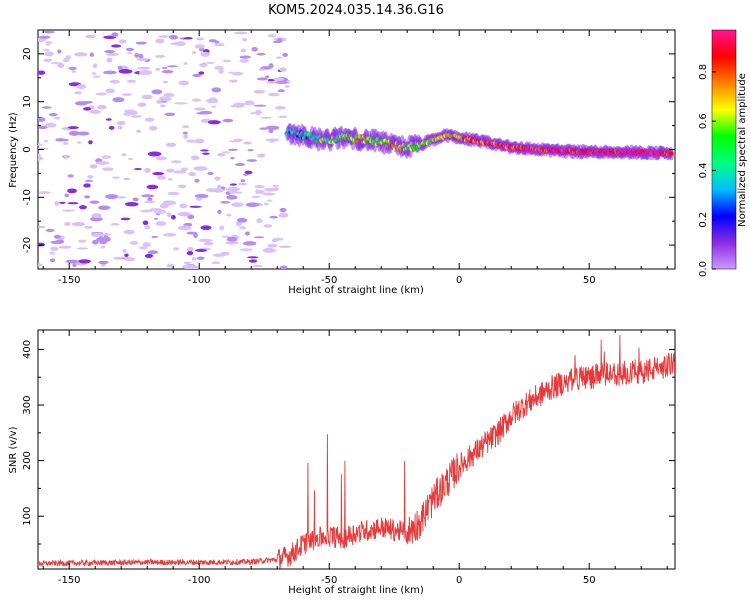 Image resolution: width=750 pixels, height=600 pixels. What do you see at coordinates (27, 516) in the screenshot?
I see `snr-y-tick-label: 100` at bounding box center [27, 516].